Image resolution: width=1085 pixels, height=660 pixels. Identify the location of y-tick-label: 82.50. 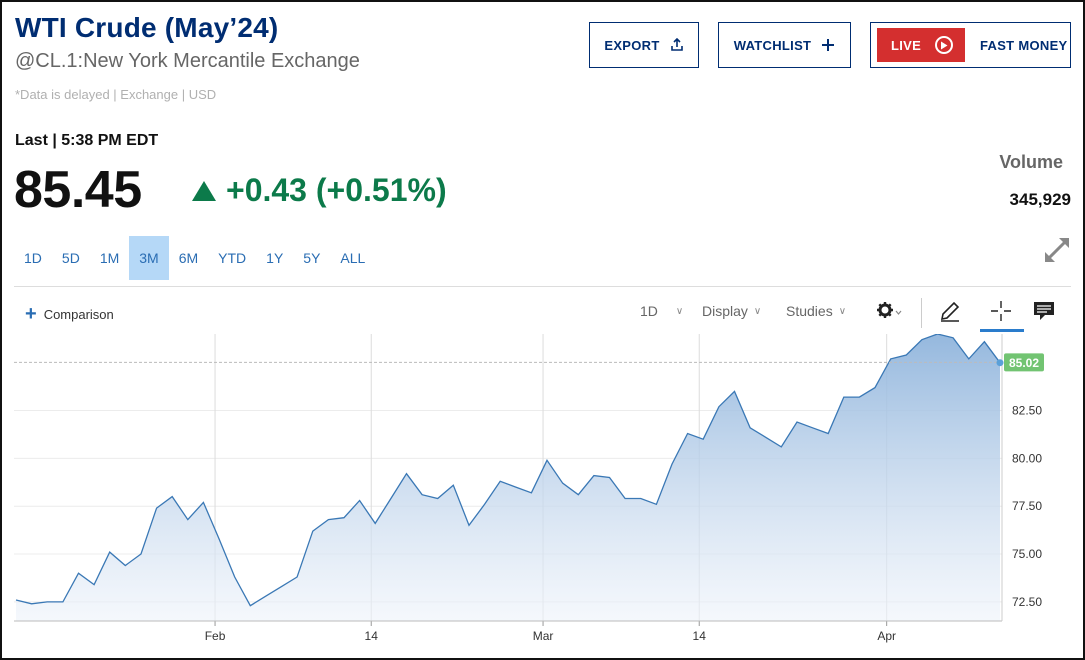
(1027, 411).